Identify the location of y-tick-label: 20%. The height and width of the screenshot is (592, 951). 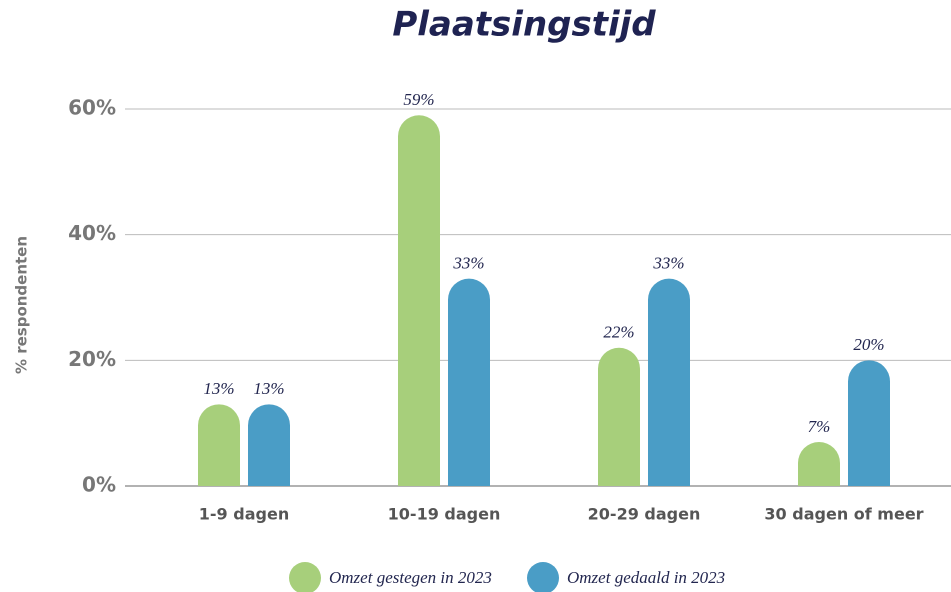
(92, 359).